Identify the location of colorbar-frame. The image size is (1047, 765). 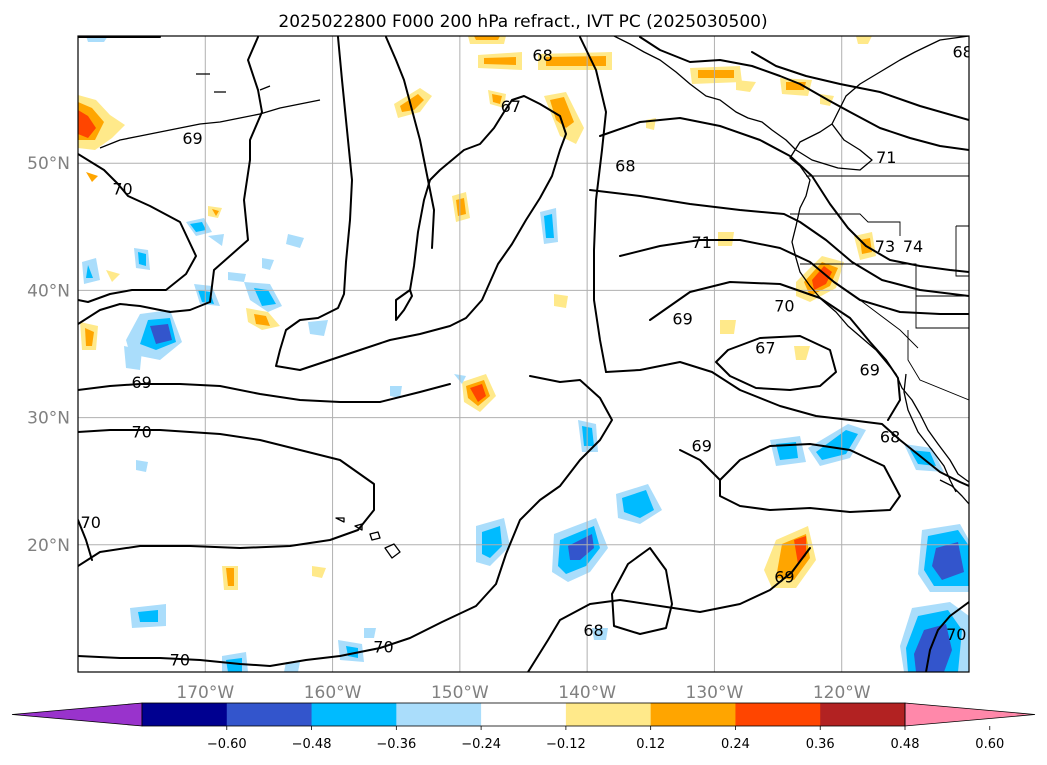
(523, 714).